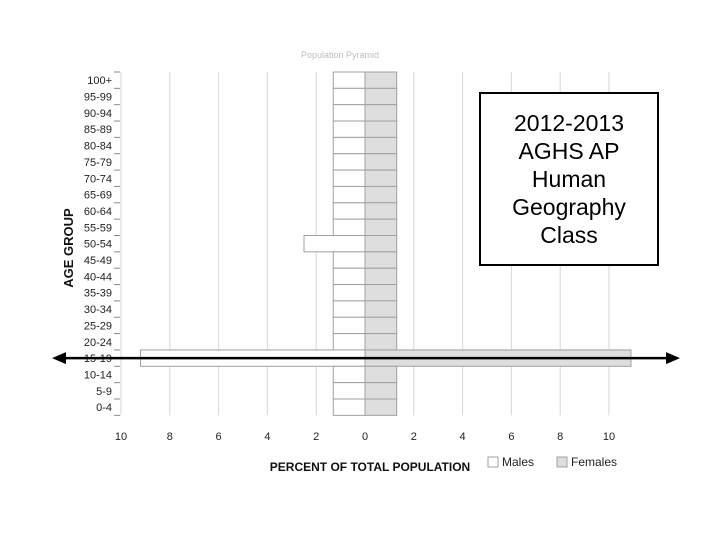  What do you see at coordinates (98, 228) in the screenshot?
I see `y-tick-label: 55-59` at bounding box center [98, 228].